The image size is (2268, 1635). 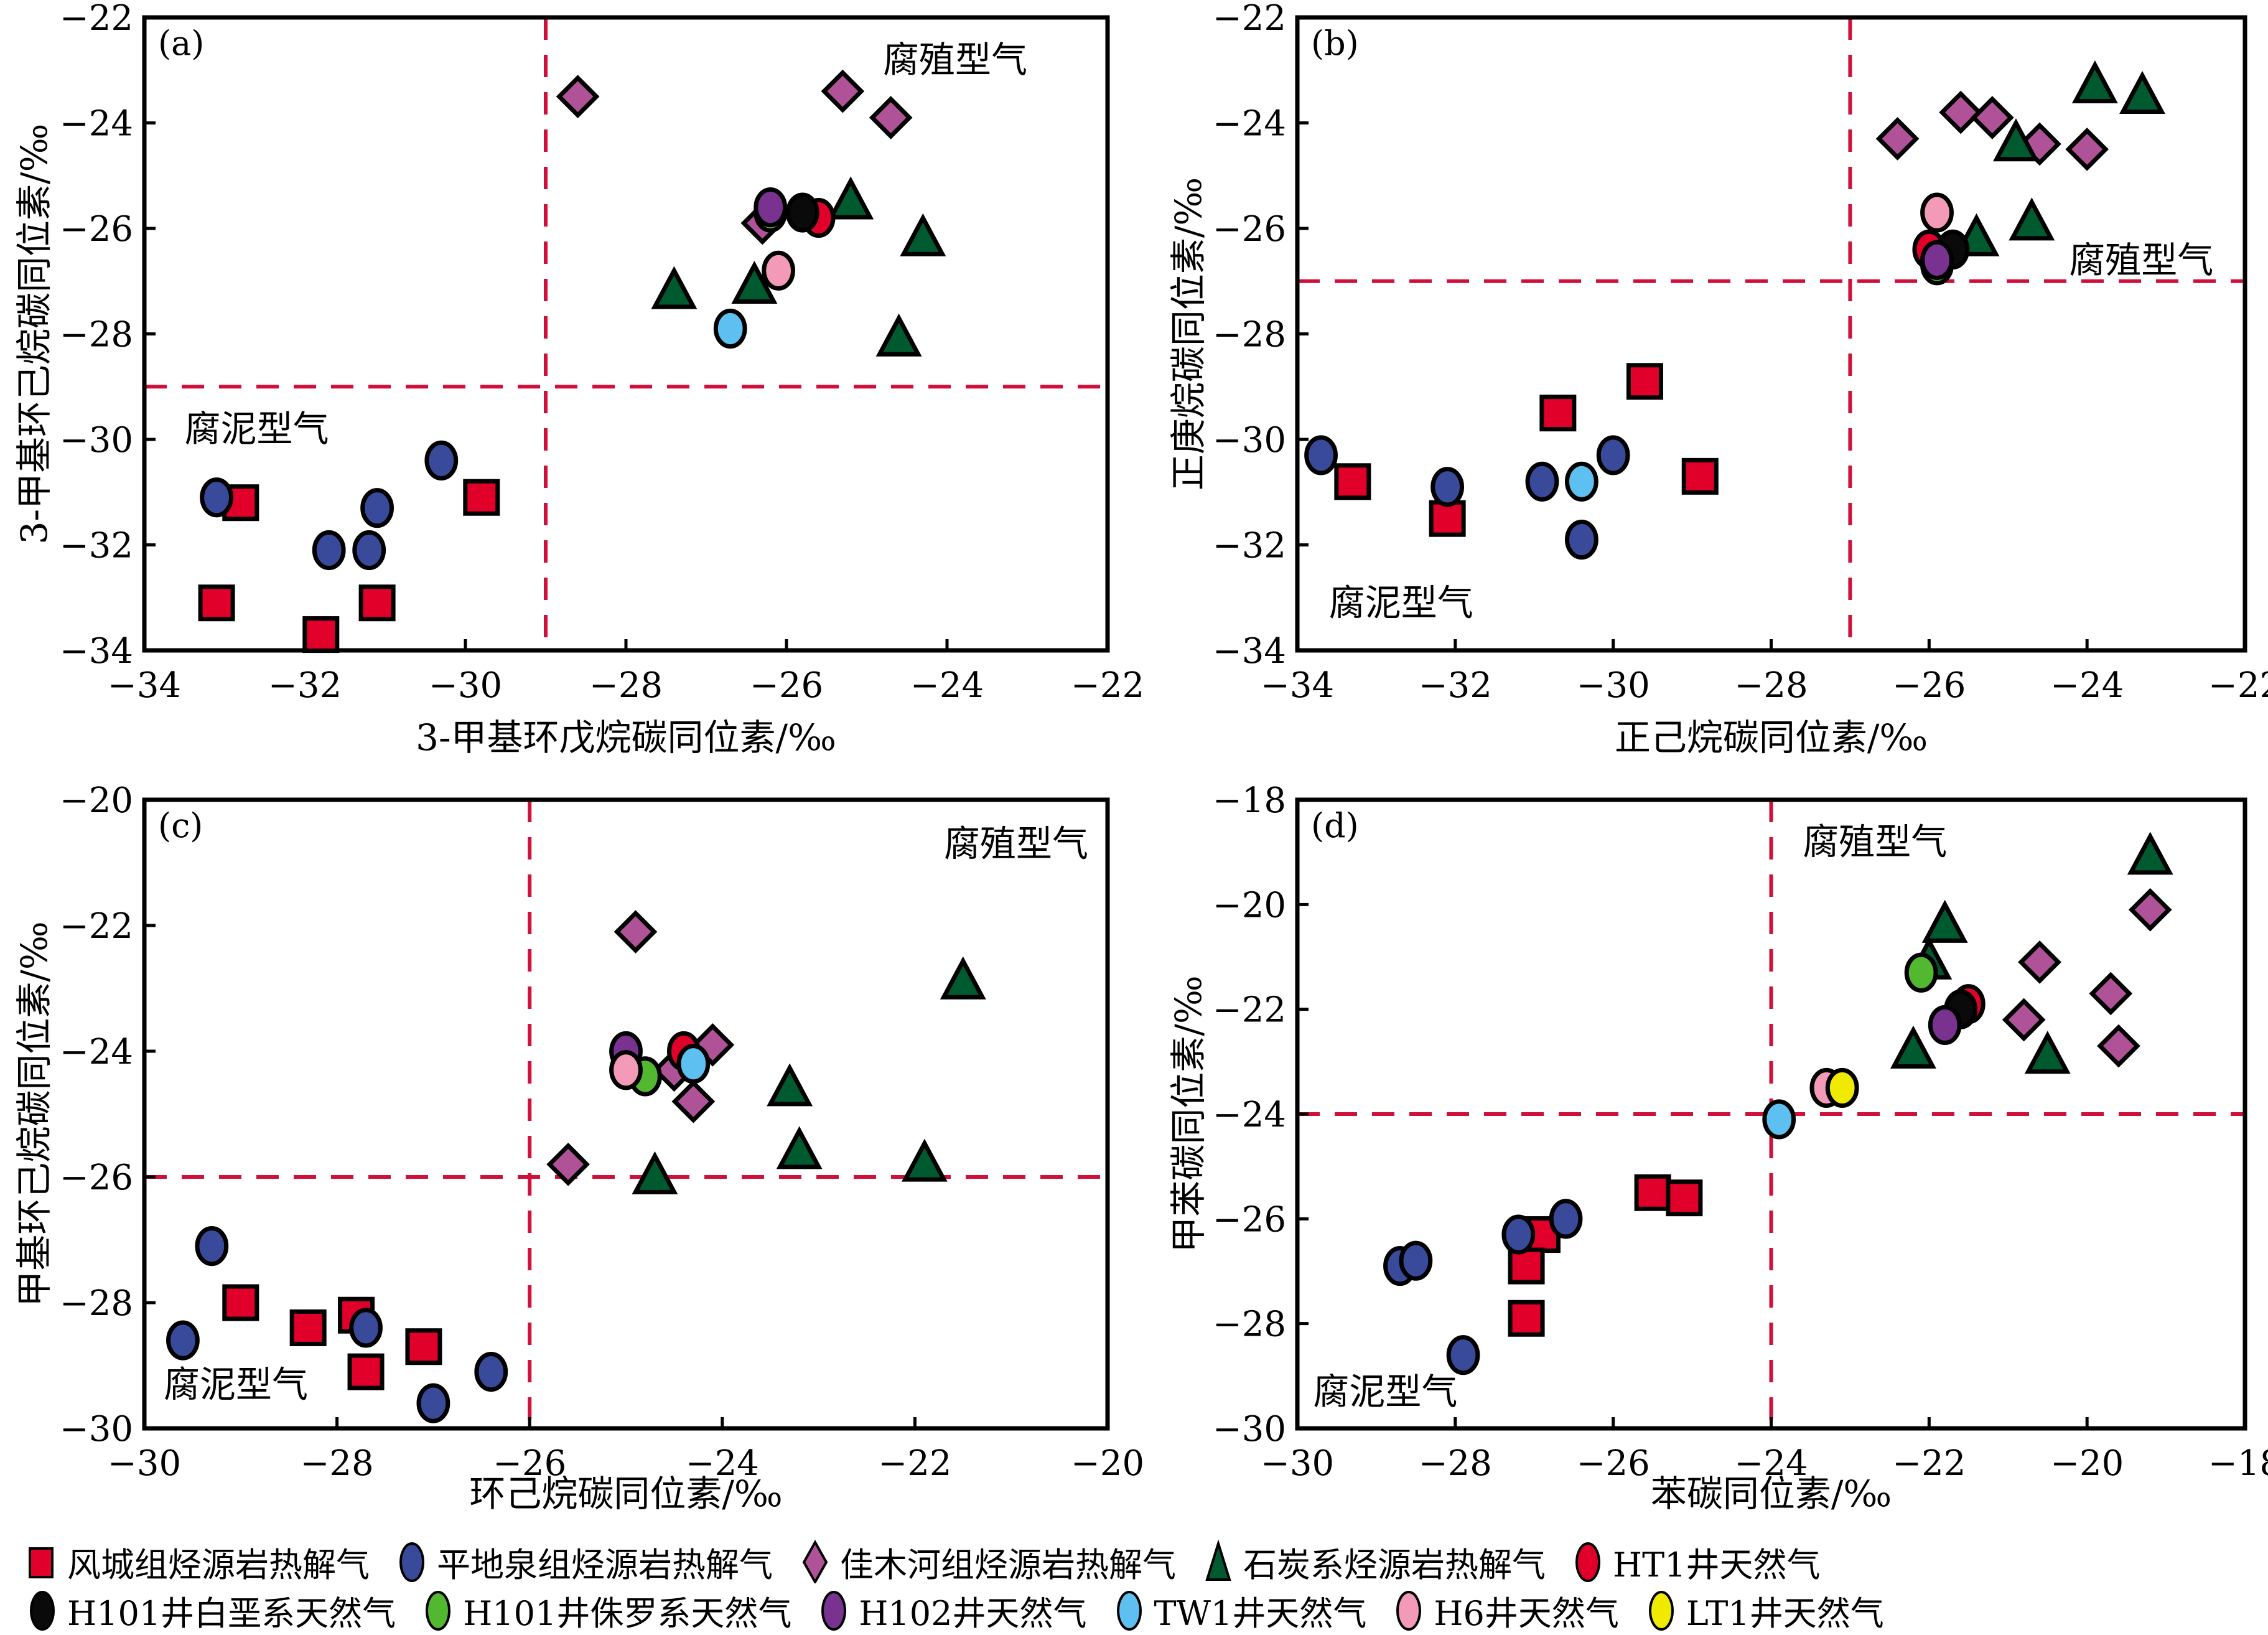 What do you see at coordinates (802, 212) in the screenshot?
I see `series-H101_K` at bounding box center [802, 212].